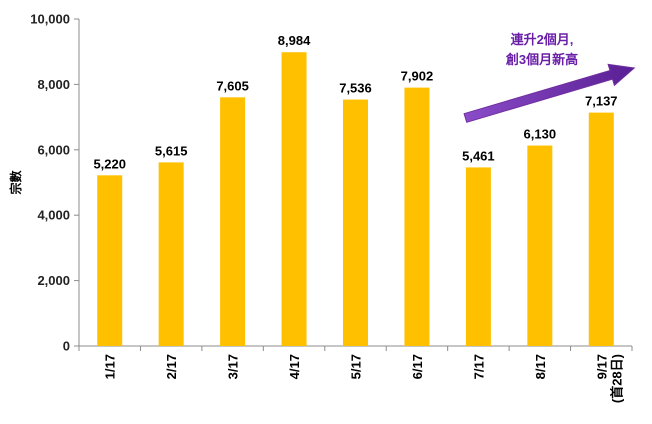 The image size is (652, 424). What do you see at coordinates (355, 88) in the screenshot?
I see `data-label: 7,536` at bounding box center [355, 88].